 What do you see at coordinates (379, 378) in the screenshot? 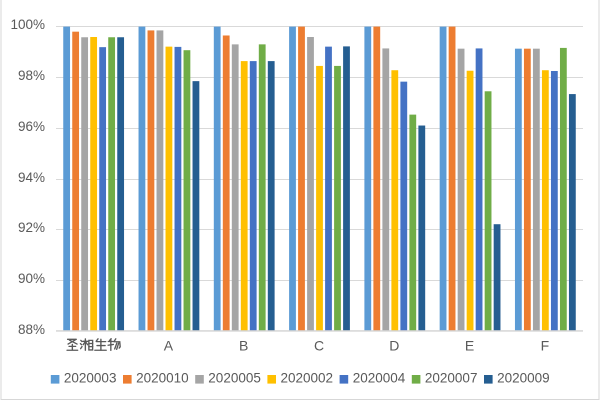
I see `svg-text: 2020004` at bounding box center [379, 378].